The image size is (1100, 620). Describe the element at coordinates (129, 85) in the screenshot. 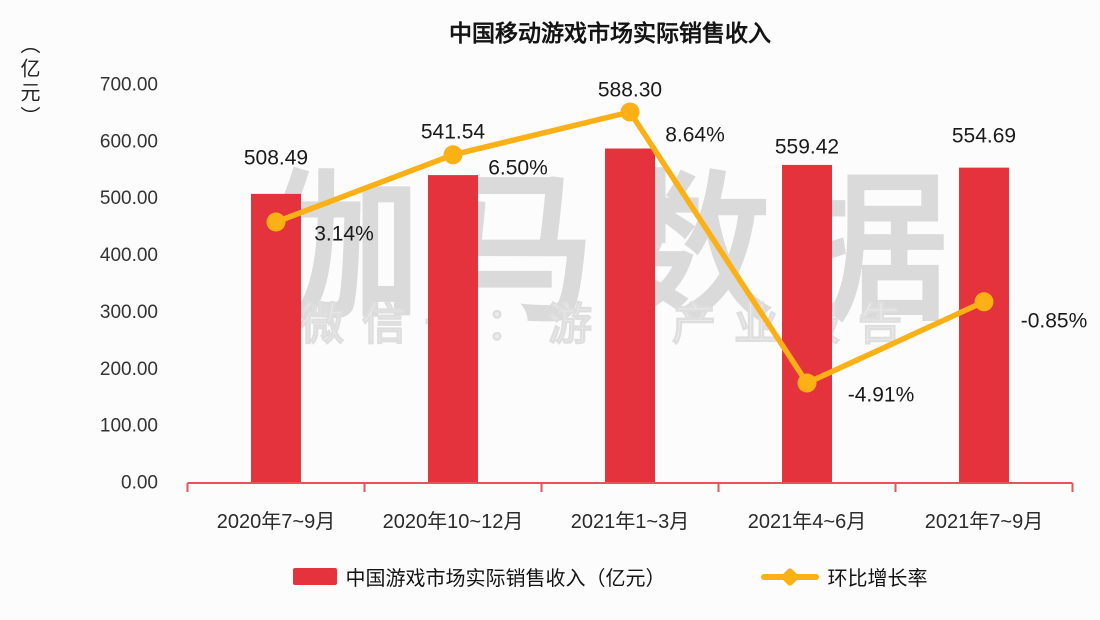

I see `y-tick-label: 700.00` at that location.